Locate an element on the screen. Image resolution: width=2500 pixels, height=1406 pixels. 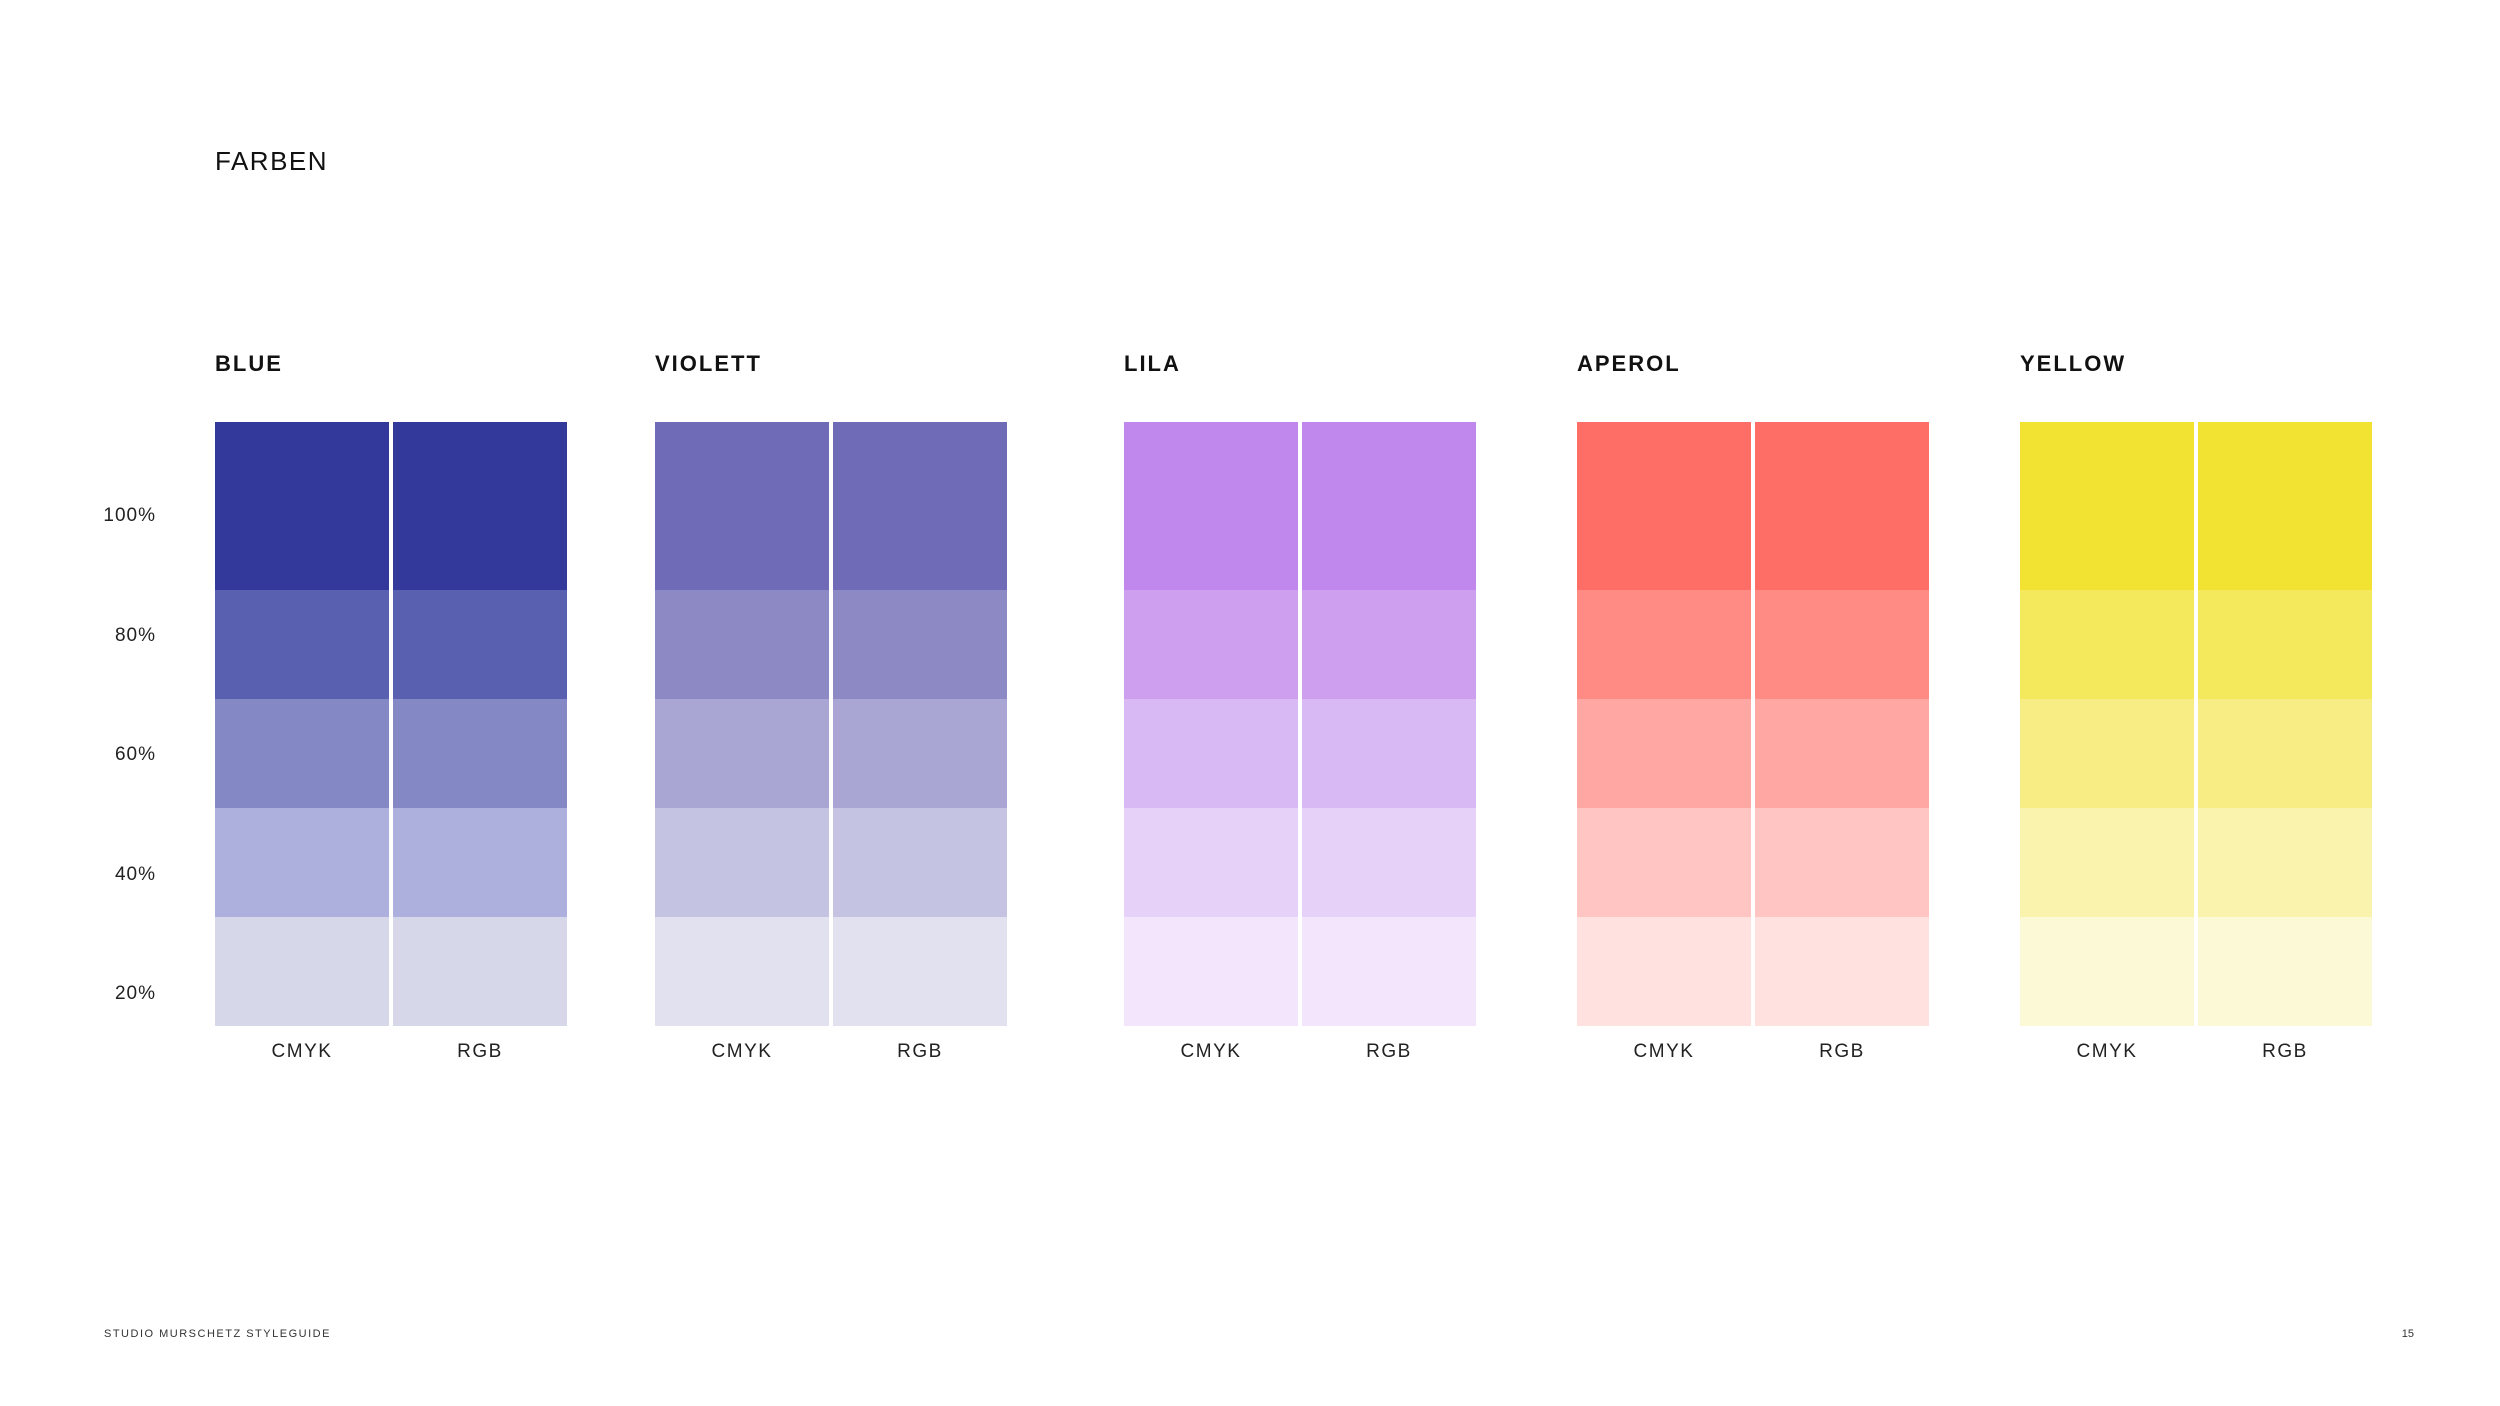
group-title: LILA is located at coordinates (1152, 363).